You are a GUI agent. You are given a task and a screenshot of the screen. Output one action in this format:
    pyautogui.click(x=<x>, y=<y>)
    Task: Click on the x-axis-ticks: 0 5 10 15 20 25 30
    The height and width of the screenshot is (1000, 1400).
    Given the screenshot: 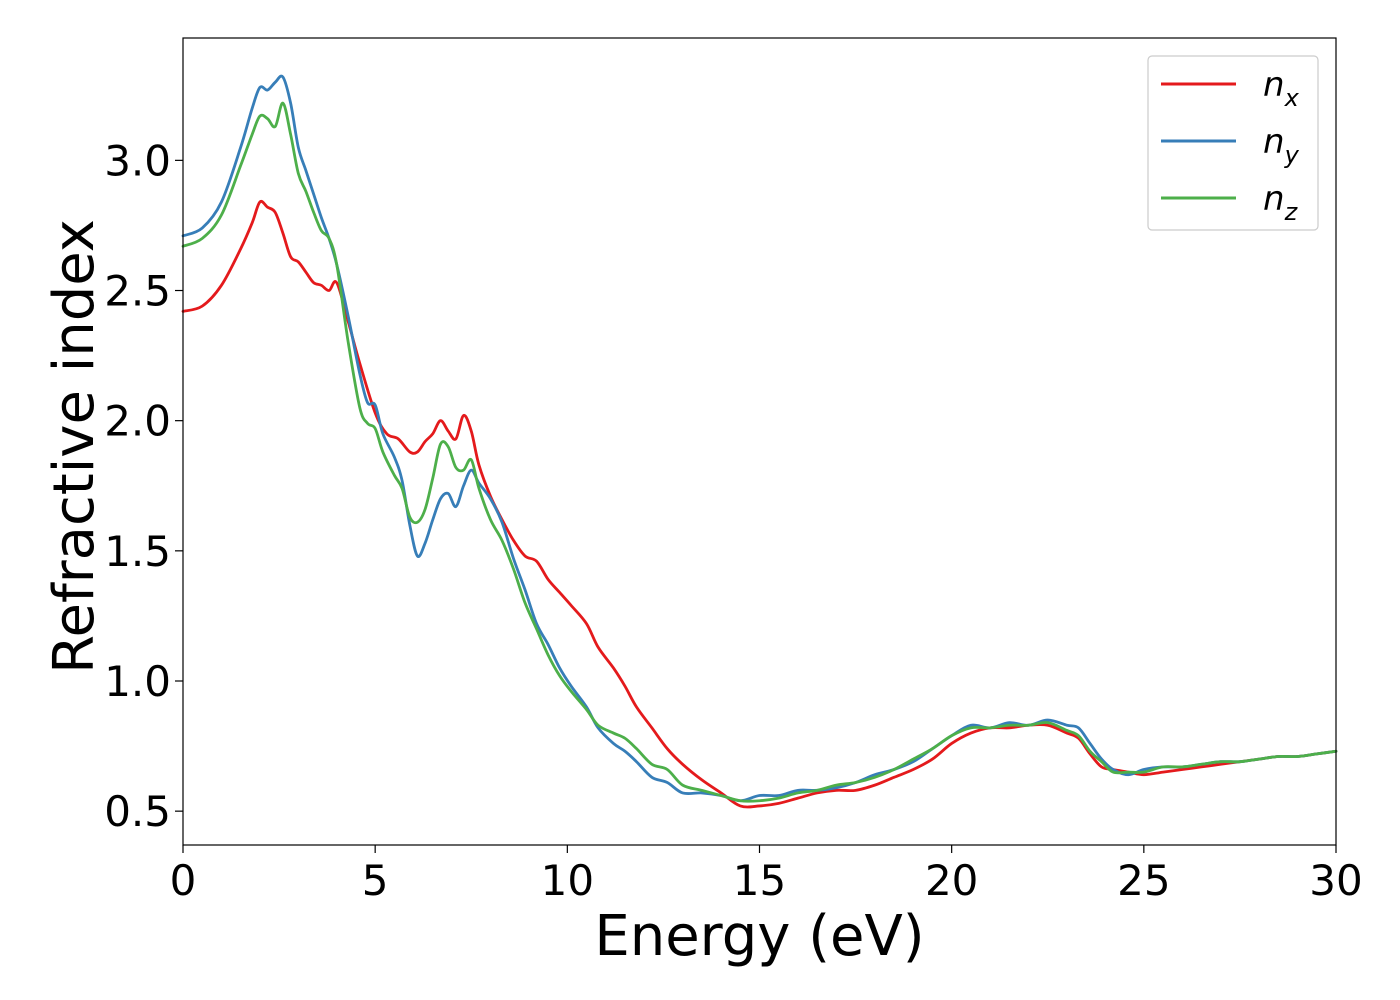 What is the action you would take?
    pyautogui.click(x=766, y=875)
    